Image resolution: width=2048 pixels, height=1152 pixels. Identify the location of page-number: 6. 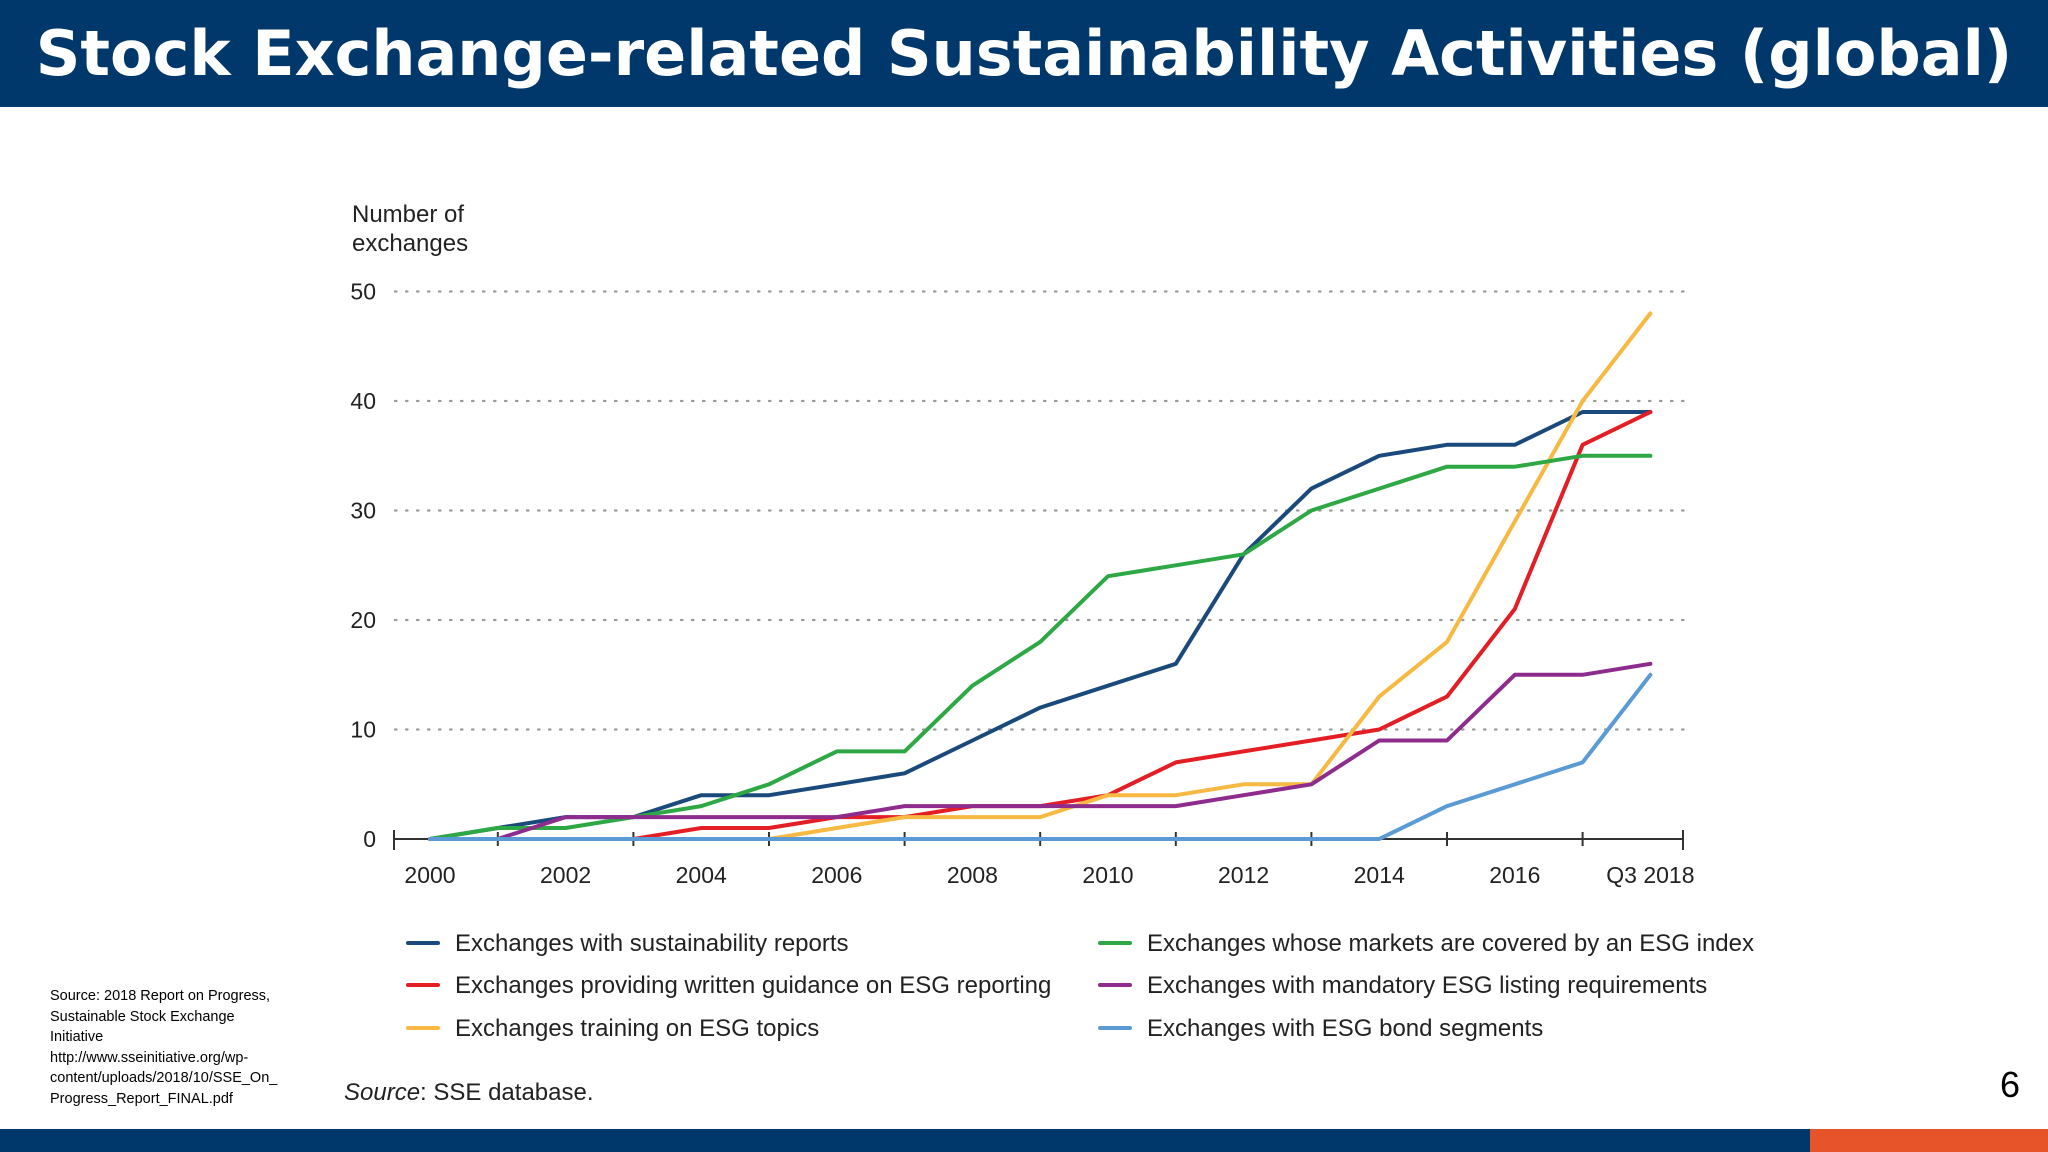
(2009, 1084).